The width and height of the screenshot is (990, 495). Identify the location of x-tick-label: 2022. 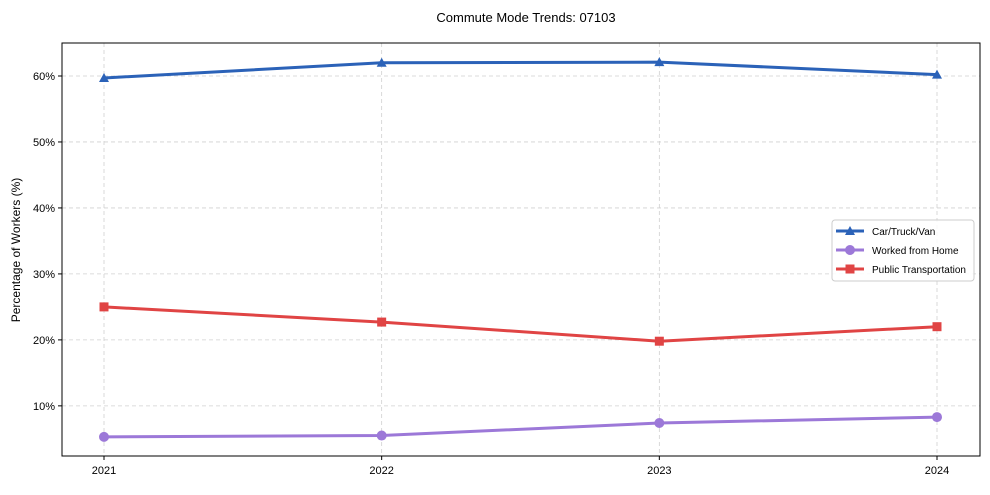
(381, 471).